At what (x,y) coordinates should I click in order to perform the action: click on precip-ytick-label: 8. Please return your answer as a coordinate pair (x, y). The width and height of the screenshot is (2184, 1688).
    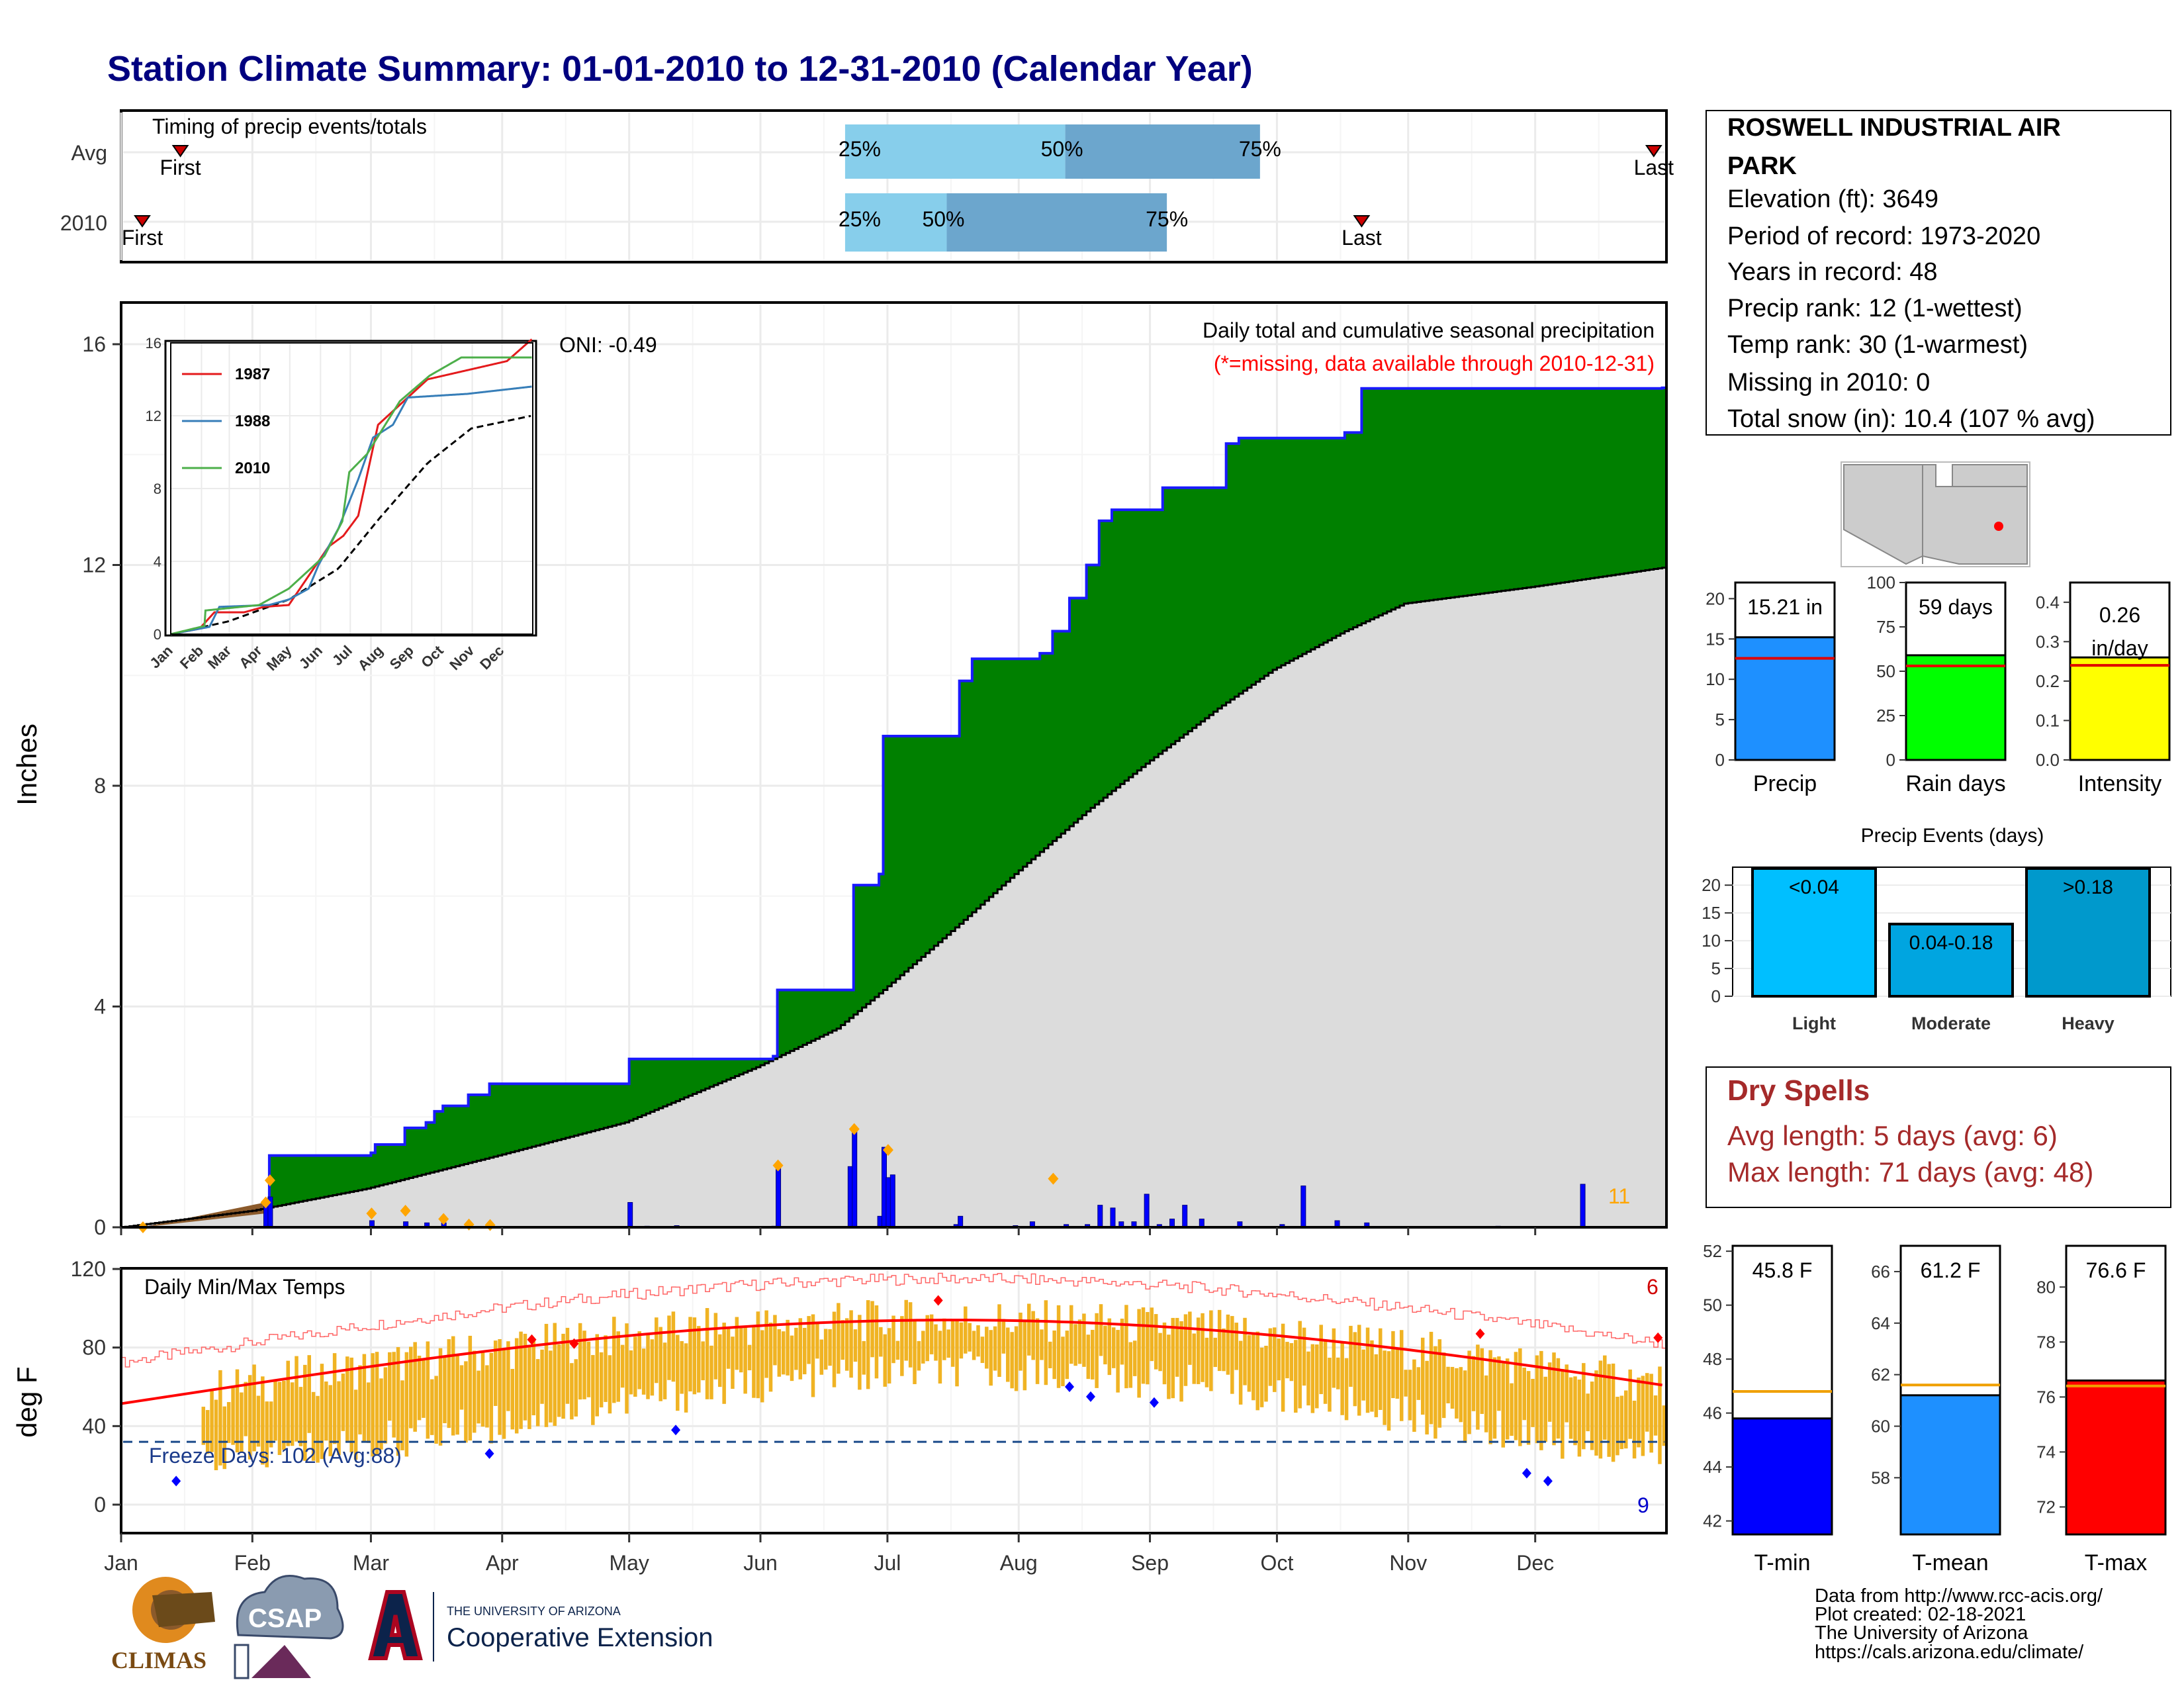
    Looking at the image, I should click on (100, 786).